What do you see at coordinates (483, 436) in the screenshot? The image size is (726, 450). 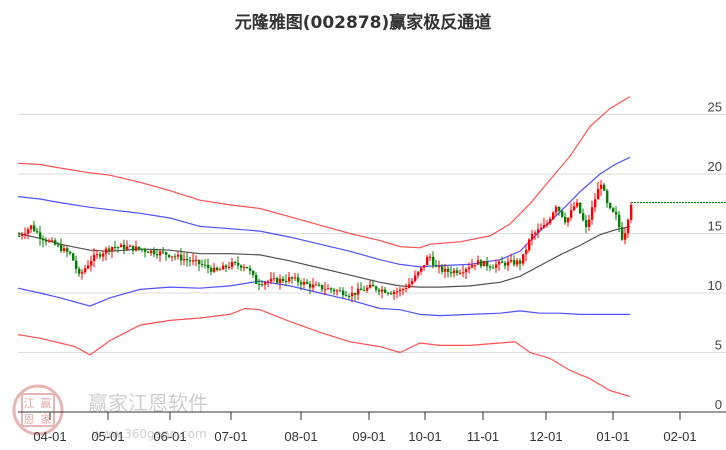 I see `x-tick-label: 11-01` at bounding box center [483, 436].